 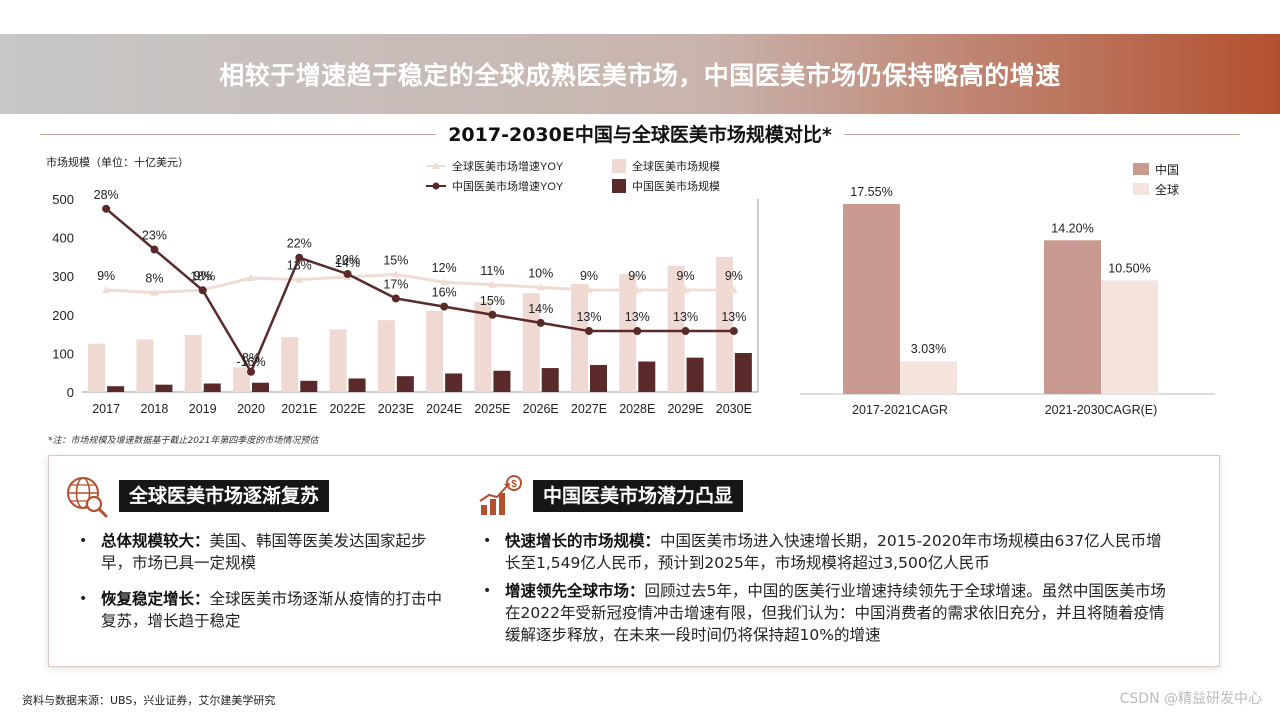 I want to click on bullet-heading: 增速领先全球市场：, so click(x=575, y=591).